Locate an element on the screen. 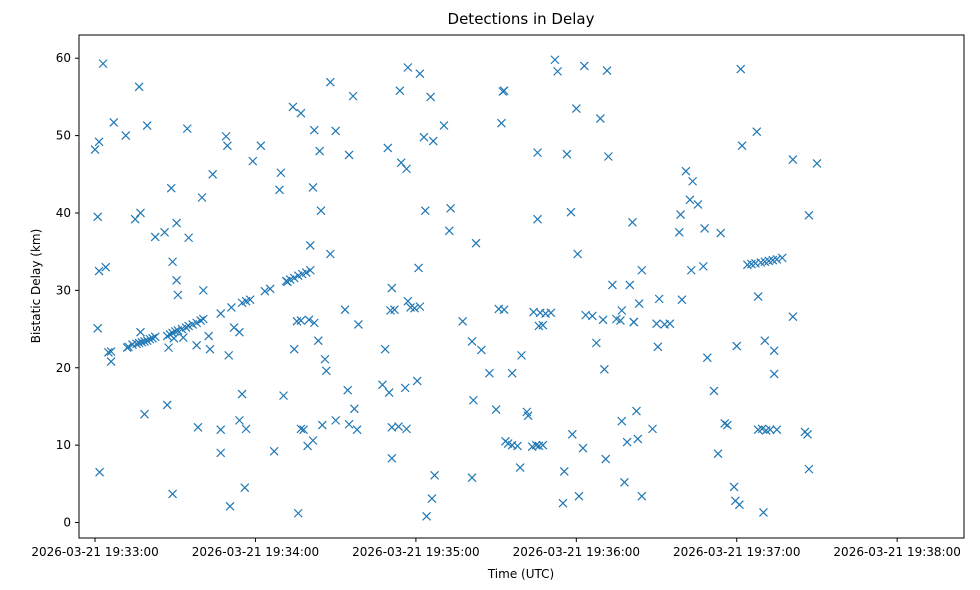 This screenshot has height=590, width=980. x-tick-label: 2026-03-21 19:34:00 is located at coordinates (255, 552).